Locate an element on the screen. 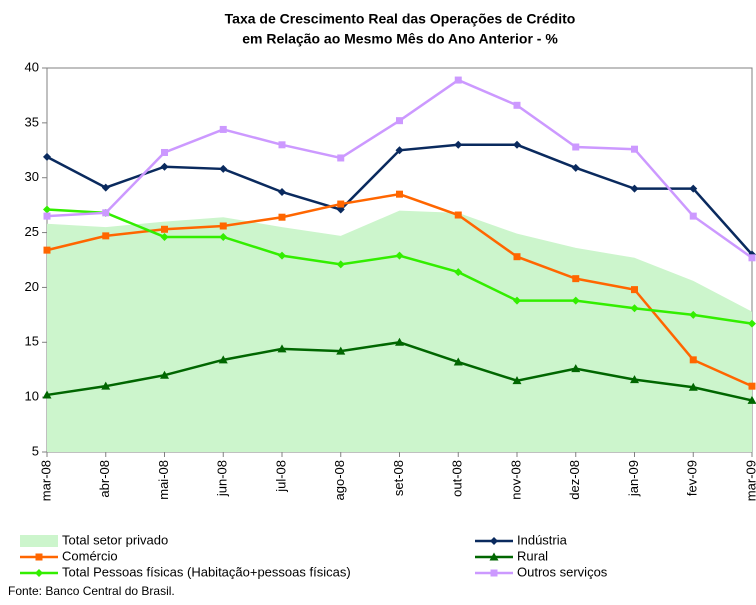 This screenshot has height=605, width=756. y-tick-label: 40 is located at coordinates (32, 66).